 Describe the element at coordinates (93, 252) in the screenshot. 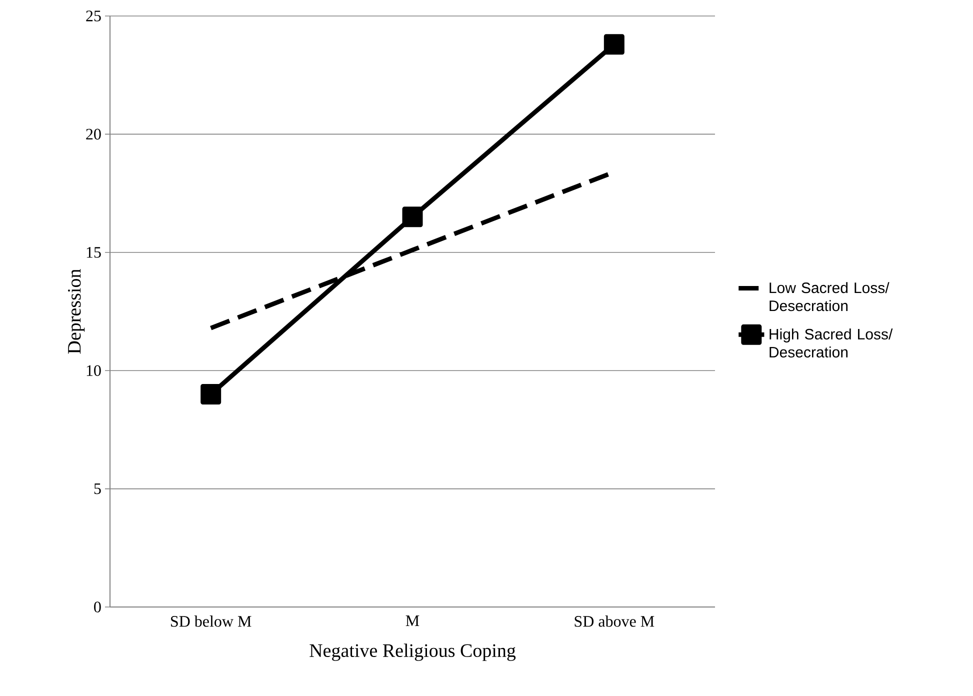

I see `y-tick-label: 15` at that location.